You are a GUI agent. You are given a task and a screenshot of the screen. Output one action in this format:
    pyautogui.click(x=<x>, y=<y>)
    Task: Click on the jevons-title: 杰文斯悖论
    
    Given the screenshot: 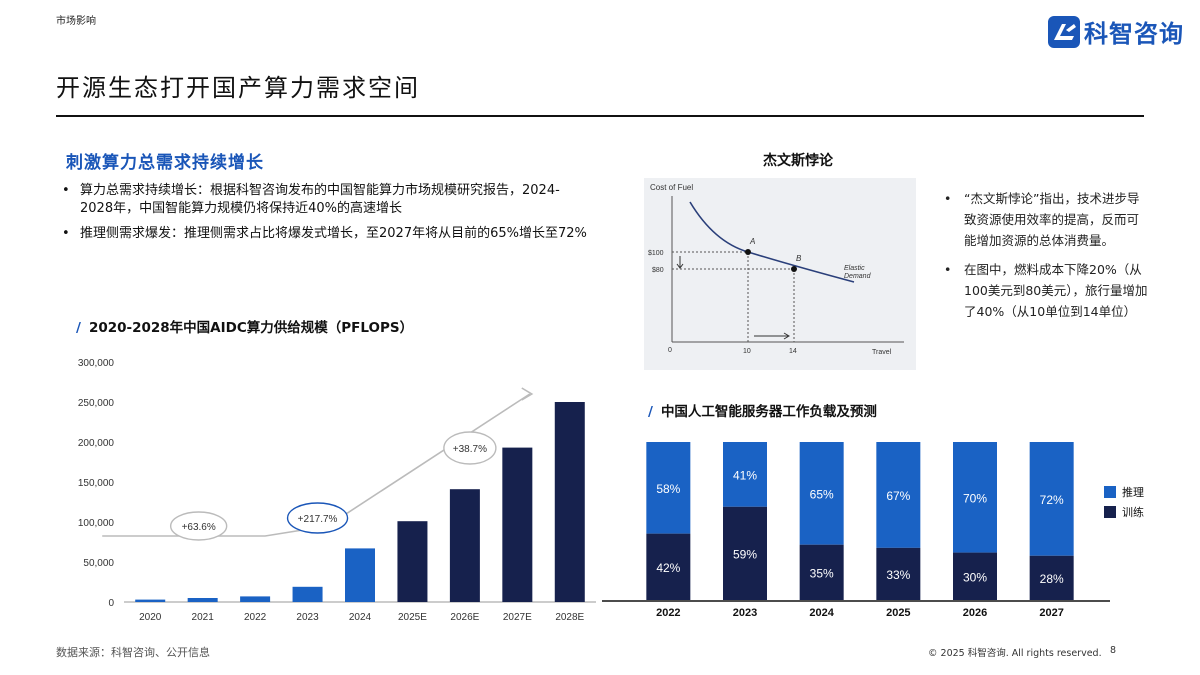 What is the action you would take?
    pyautogui.click(x=798, y=161)
    